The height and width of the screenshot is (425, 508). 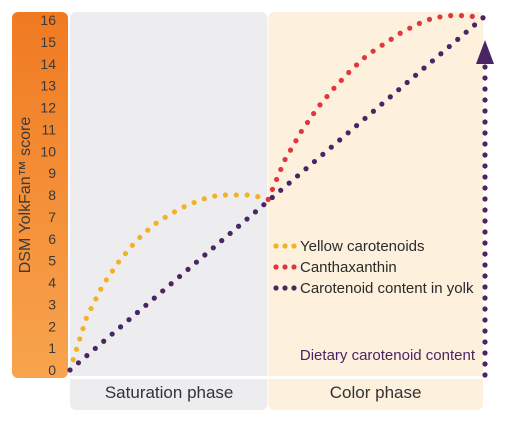 What do you see at coordinates (52, 217) in the screenshot?
I see `y-tick-label: 7` at bounding box center [52, 217].